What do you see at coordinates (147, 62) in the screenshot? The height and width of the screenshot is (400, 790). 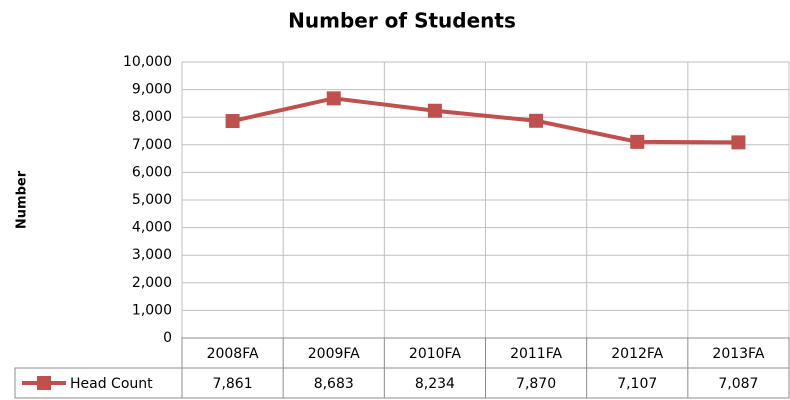 I see `y-tick-label: 10,000` at bounding box center [147, 62].